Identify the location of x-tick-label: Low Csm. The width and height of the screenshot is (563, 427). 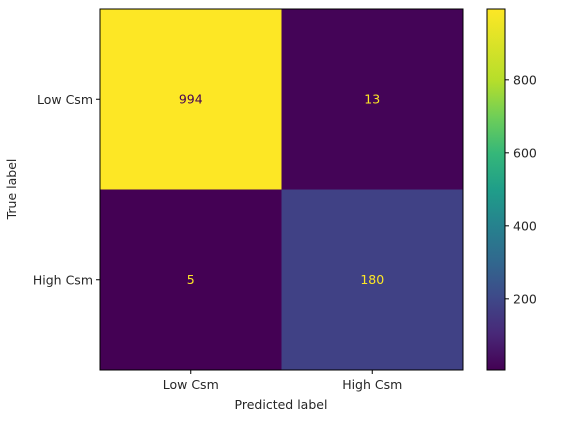
(191, 384).